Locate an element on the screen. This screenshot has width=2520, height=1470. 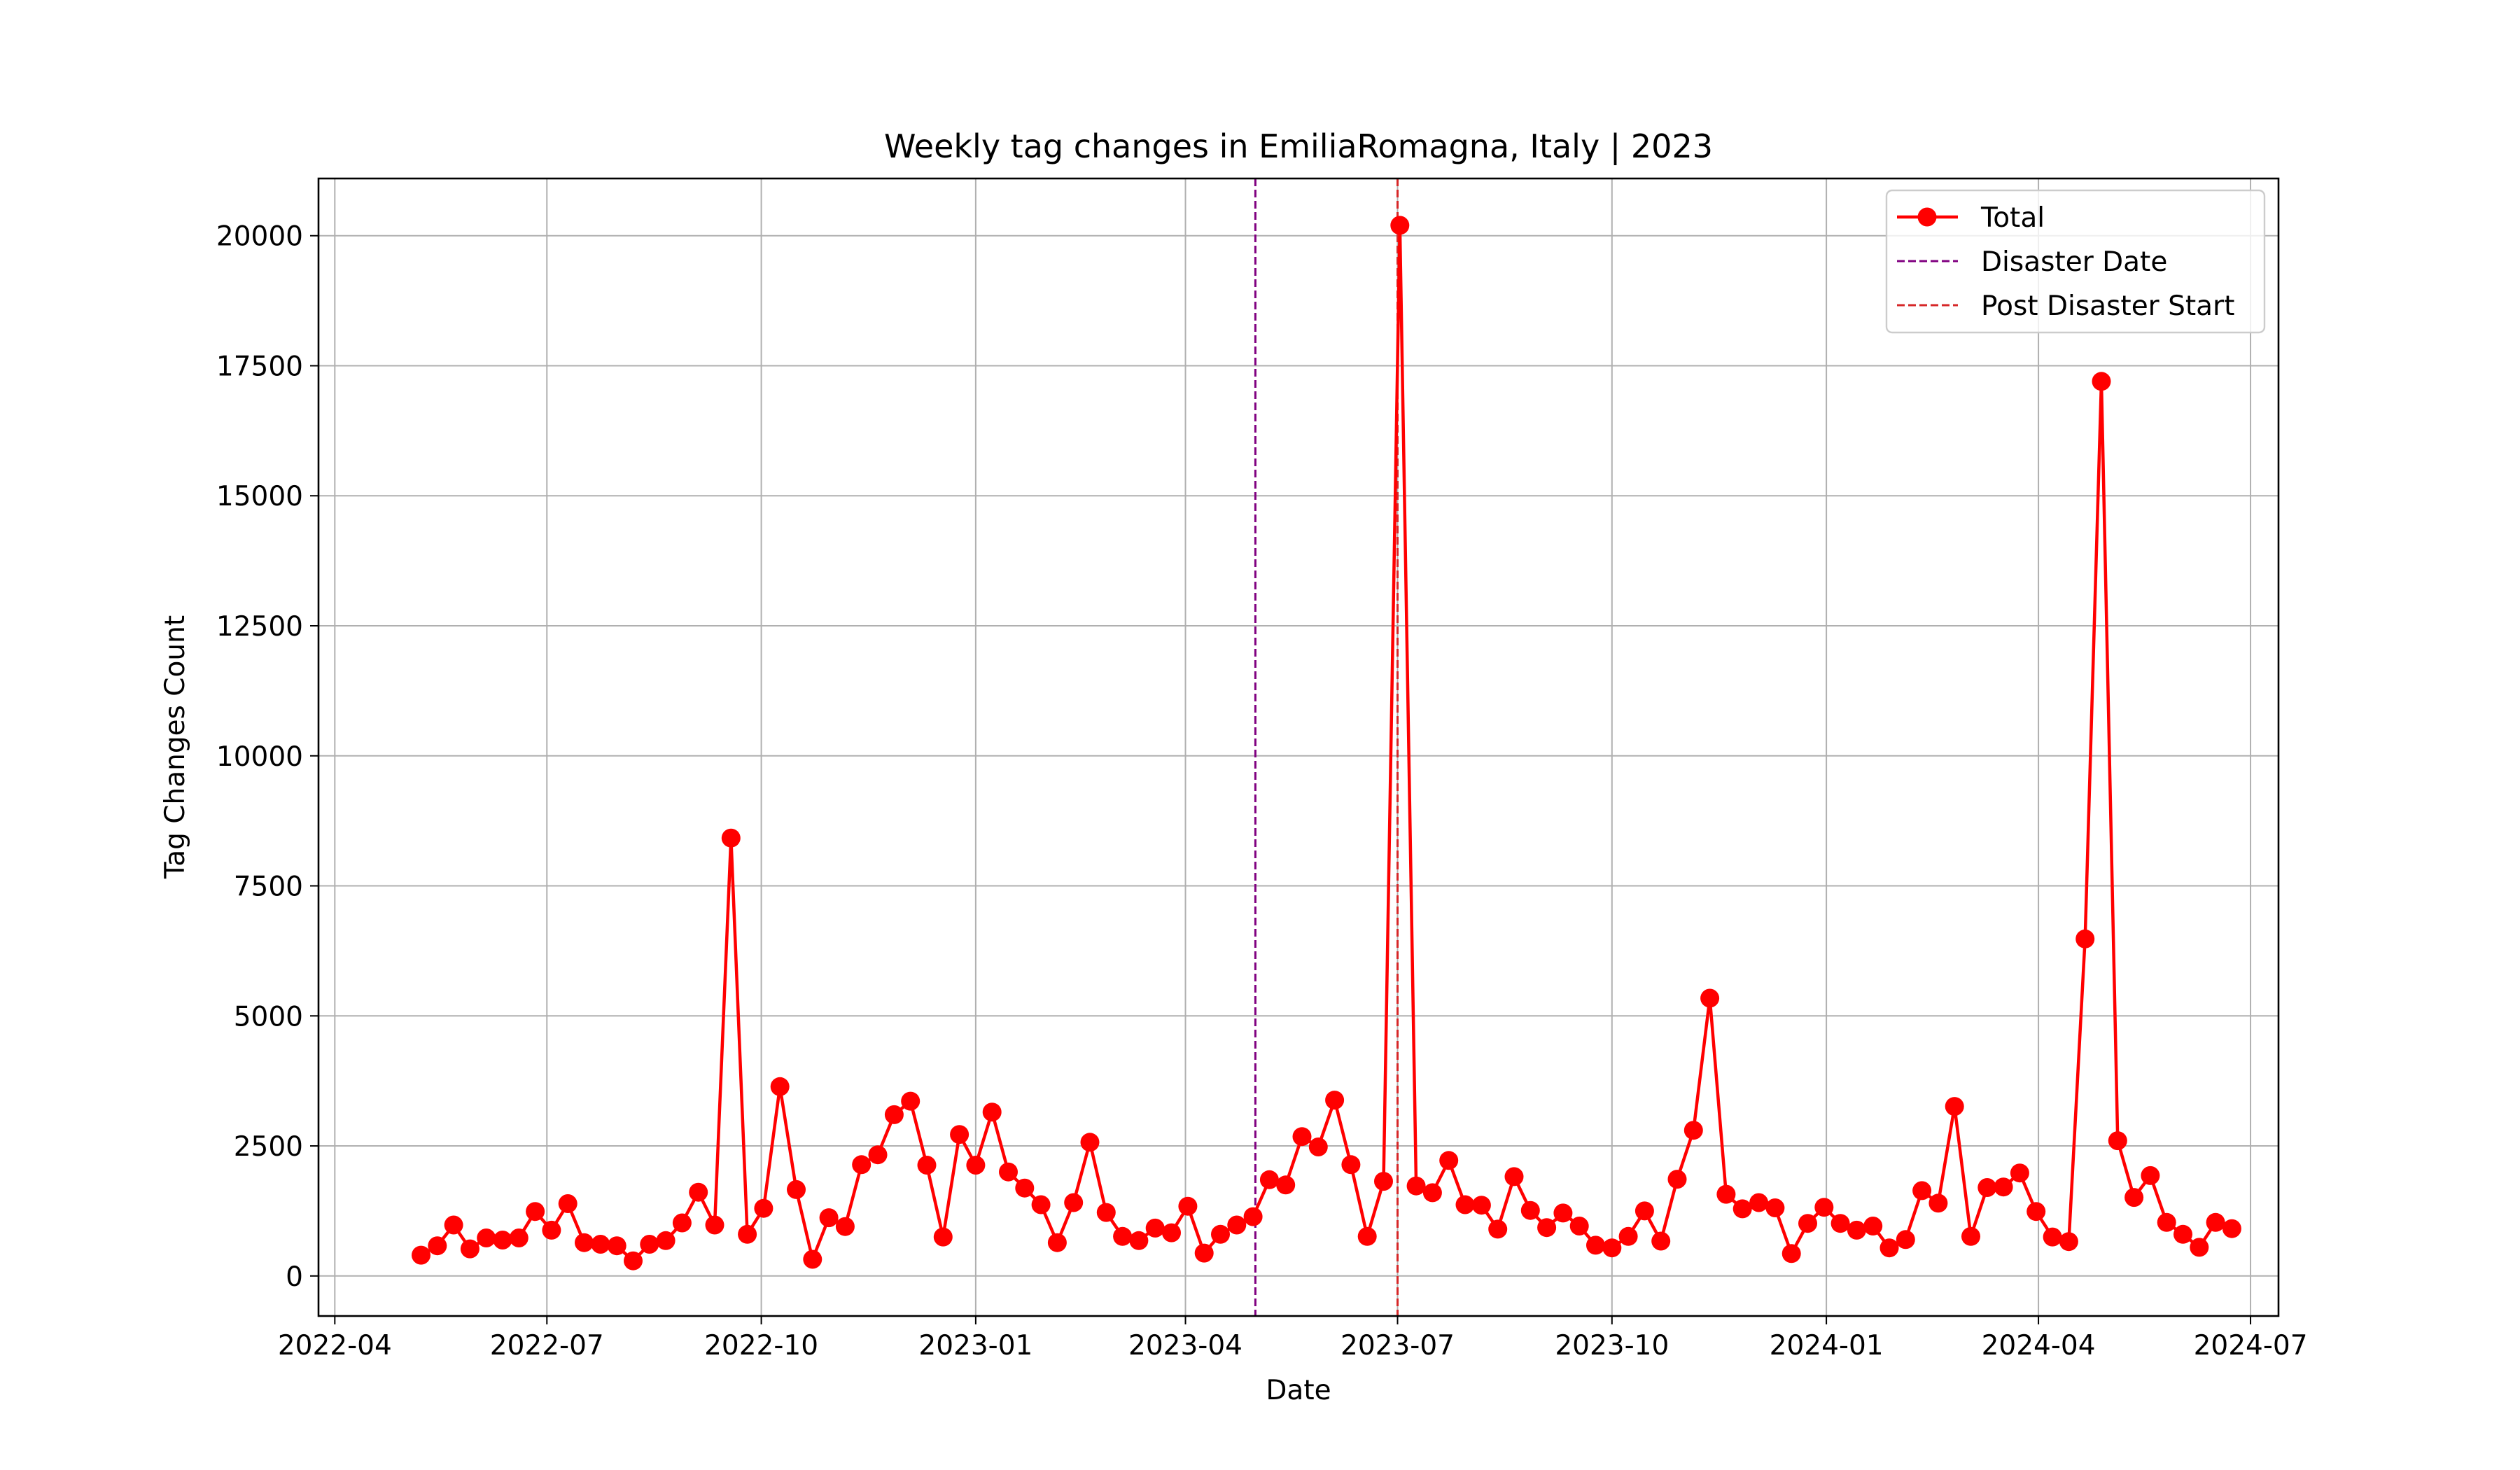
x-tick-label: 2024-07 is located at coordinates (2251, 1346).